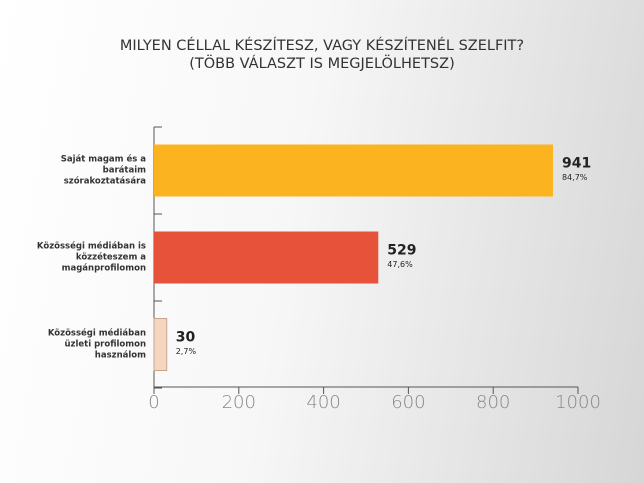 This screenshot has width=644, height=483. What do you see at coordinates (575, 177) in the screenshot?
I see `share-label: 84,7%` at bounding box center [575, 177].